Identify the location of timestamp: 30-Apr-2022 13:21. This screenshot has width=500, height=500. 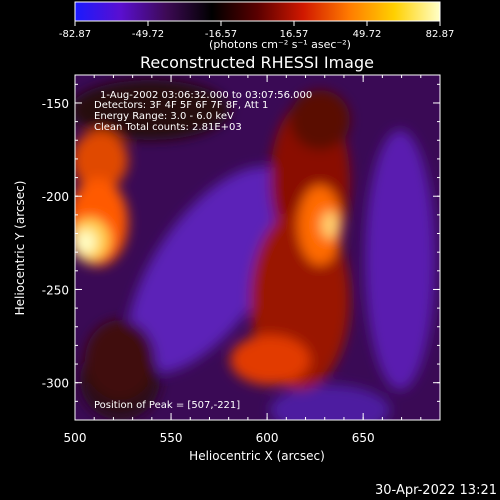
(436, 490).